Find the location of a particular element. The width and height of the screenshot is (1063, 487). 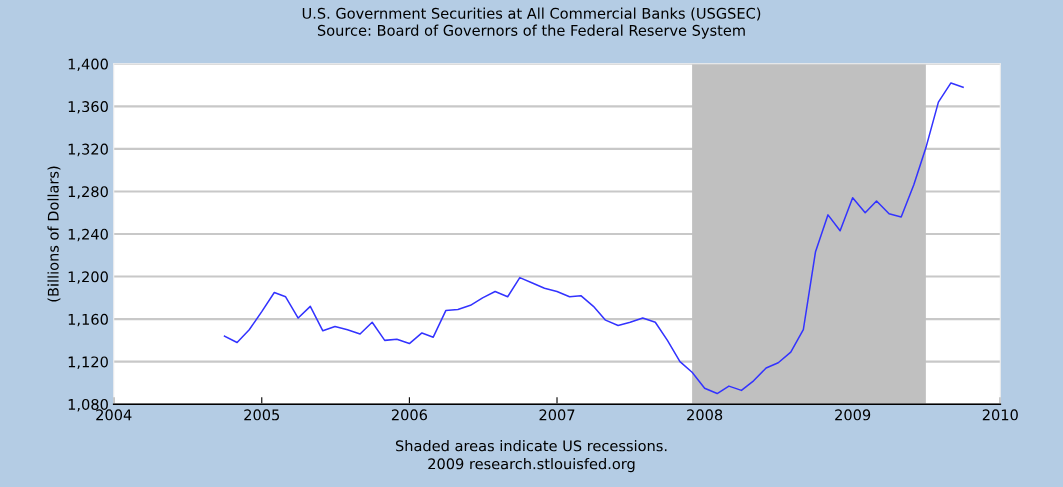

y-tick-label: 1,160 is located at coordinates (88, 320).